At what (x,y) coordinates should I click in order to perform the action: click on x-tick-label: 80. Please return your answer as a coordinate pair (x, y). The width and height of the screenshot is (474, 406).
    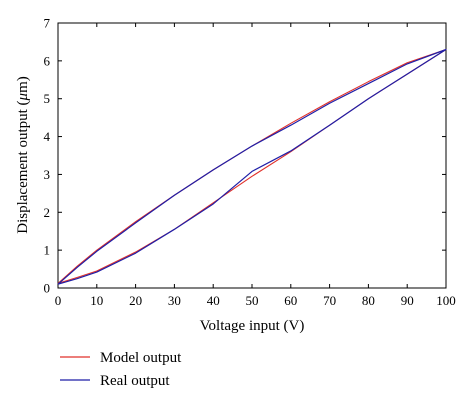
    Looking at the image, I should click on (368, 300).